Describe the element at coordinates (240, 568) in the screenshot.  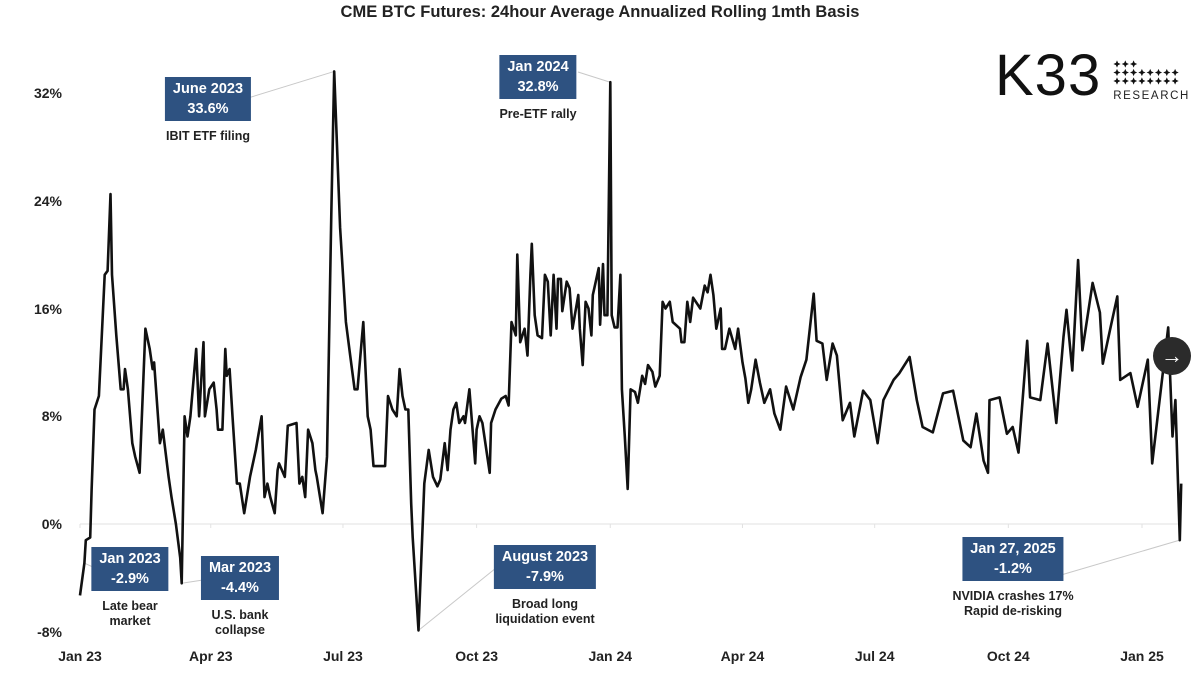
I see `annotation-date: Mar 2023` at that location.